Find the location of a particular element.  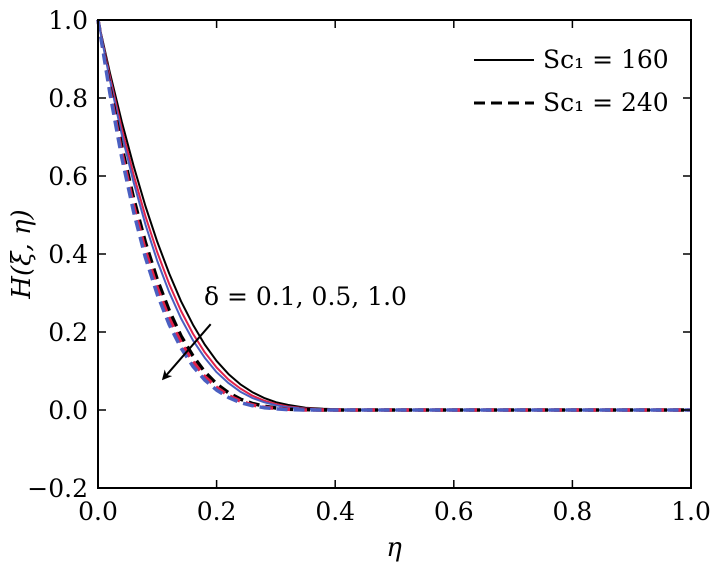

legend: Sc₁ = 160 Sc₁ = 240 is located at coordinates (571, 81).